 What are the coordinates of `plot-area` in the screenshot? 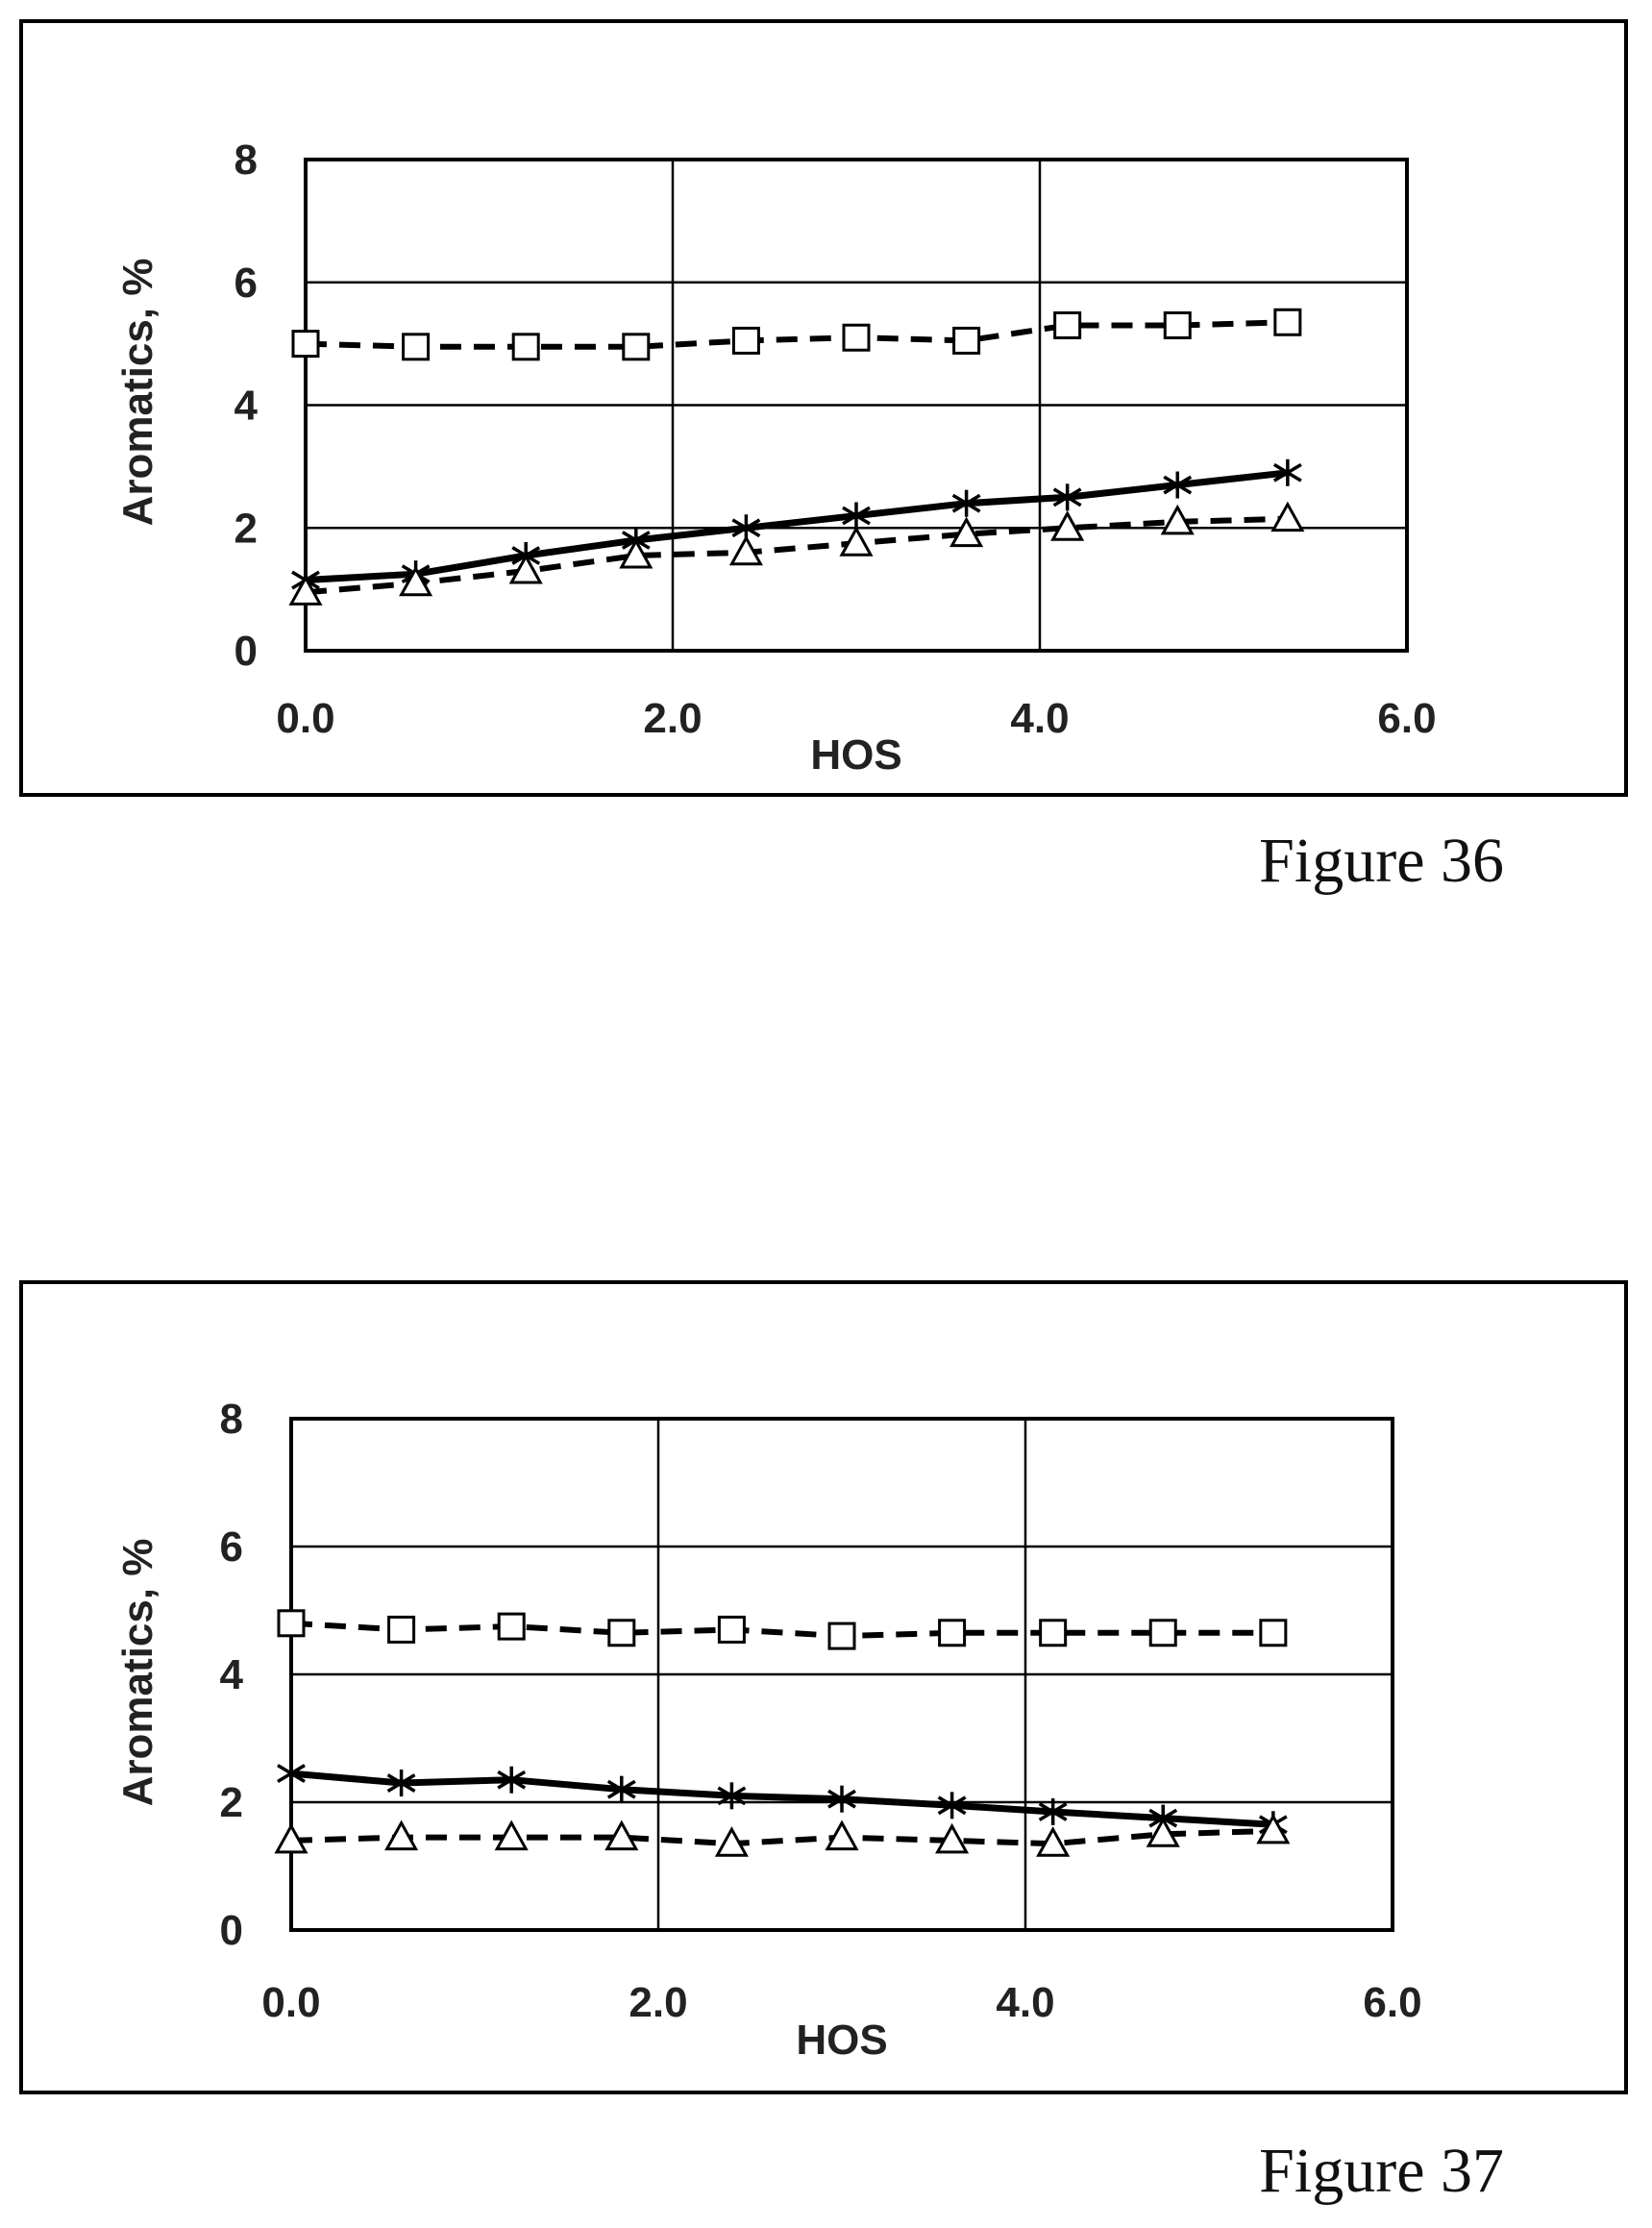 It's located at (856, 405).